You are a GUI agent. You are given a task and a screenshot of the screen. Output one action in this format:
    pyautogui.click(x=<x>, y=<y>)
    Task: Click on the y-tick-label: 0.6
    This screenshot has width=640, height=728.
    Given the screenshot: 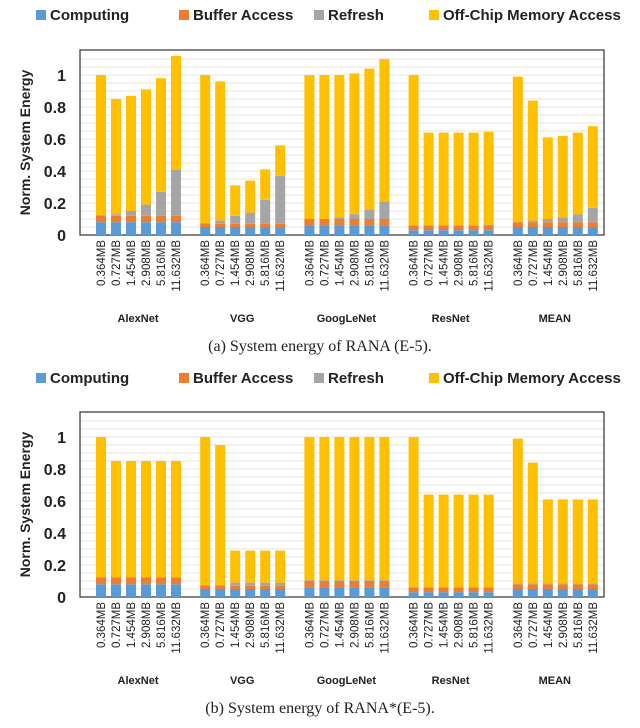 What is the action you would take?
    pyautogui.click(x=55, y=502)
    